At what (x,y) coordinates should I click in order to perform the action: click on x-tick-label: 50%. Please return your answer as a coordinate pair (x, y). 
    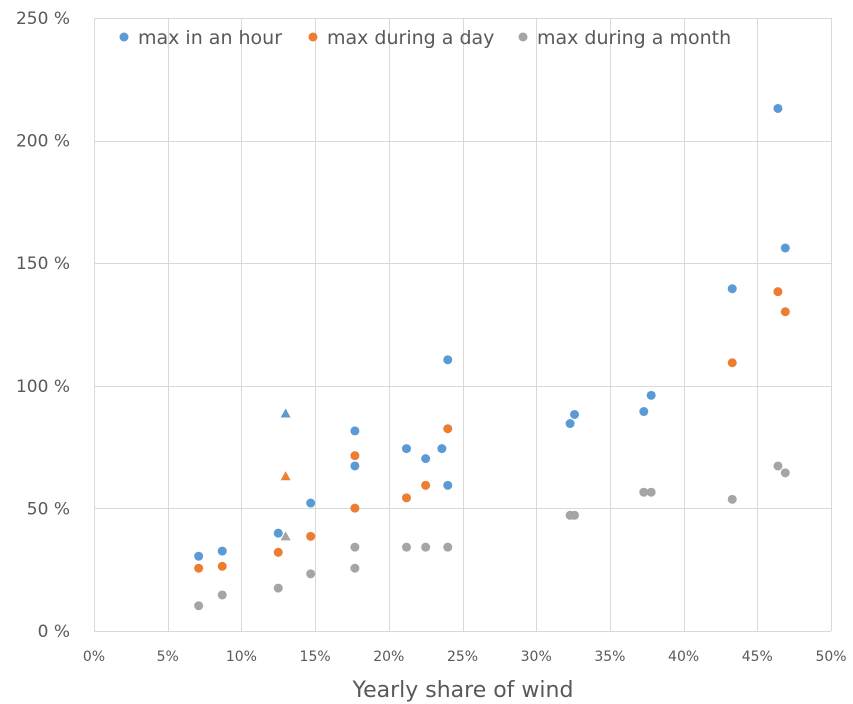
    Looking at the image, I should click on (830, 657).